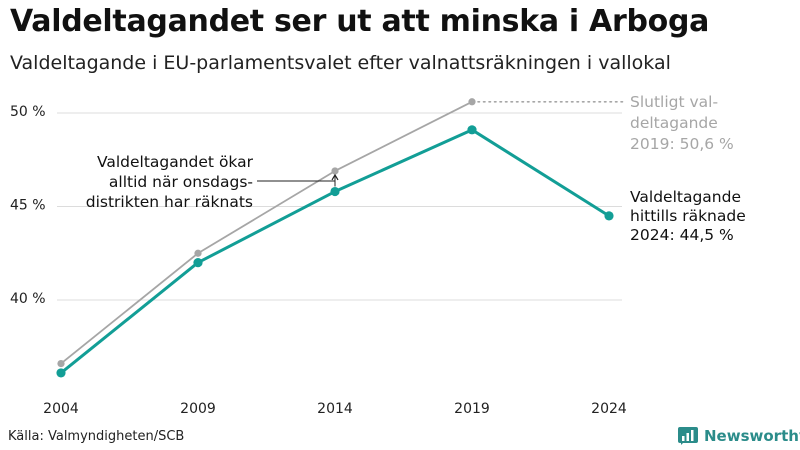 The width and height of the screenshot is (800, 450). What do you see at coordinates (335, 409) in the screenshot?
I see `x-tick-label-2014: 2014` at bounding box center [335, 409].